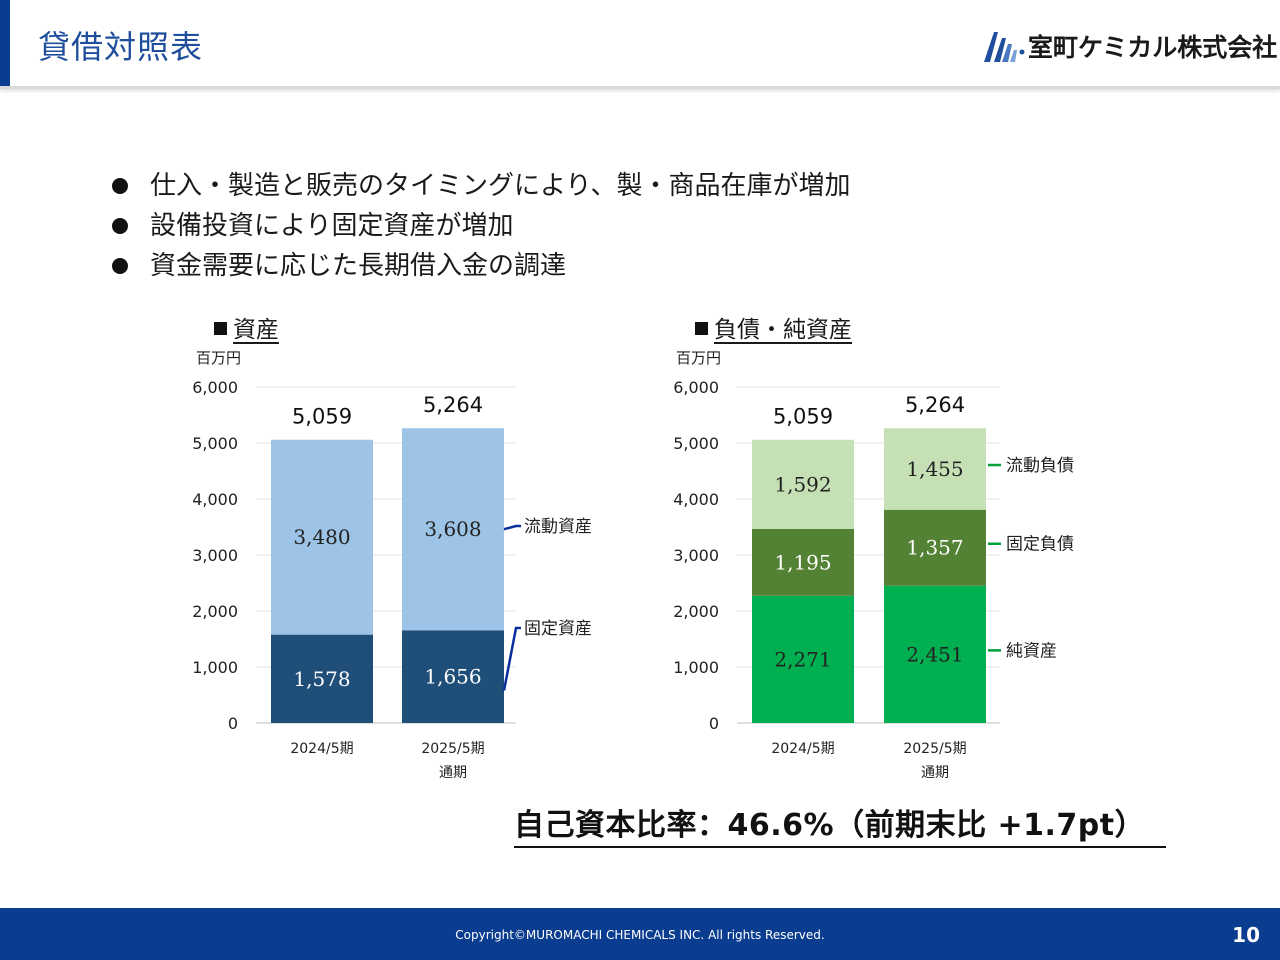  Describe the element at coordinates (1040, 466) in the screenshot. I see `legend-label: 流動負債` at that location.